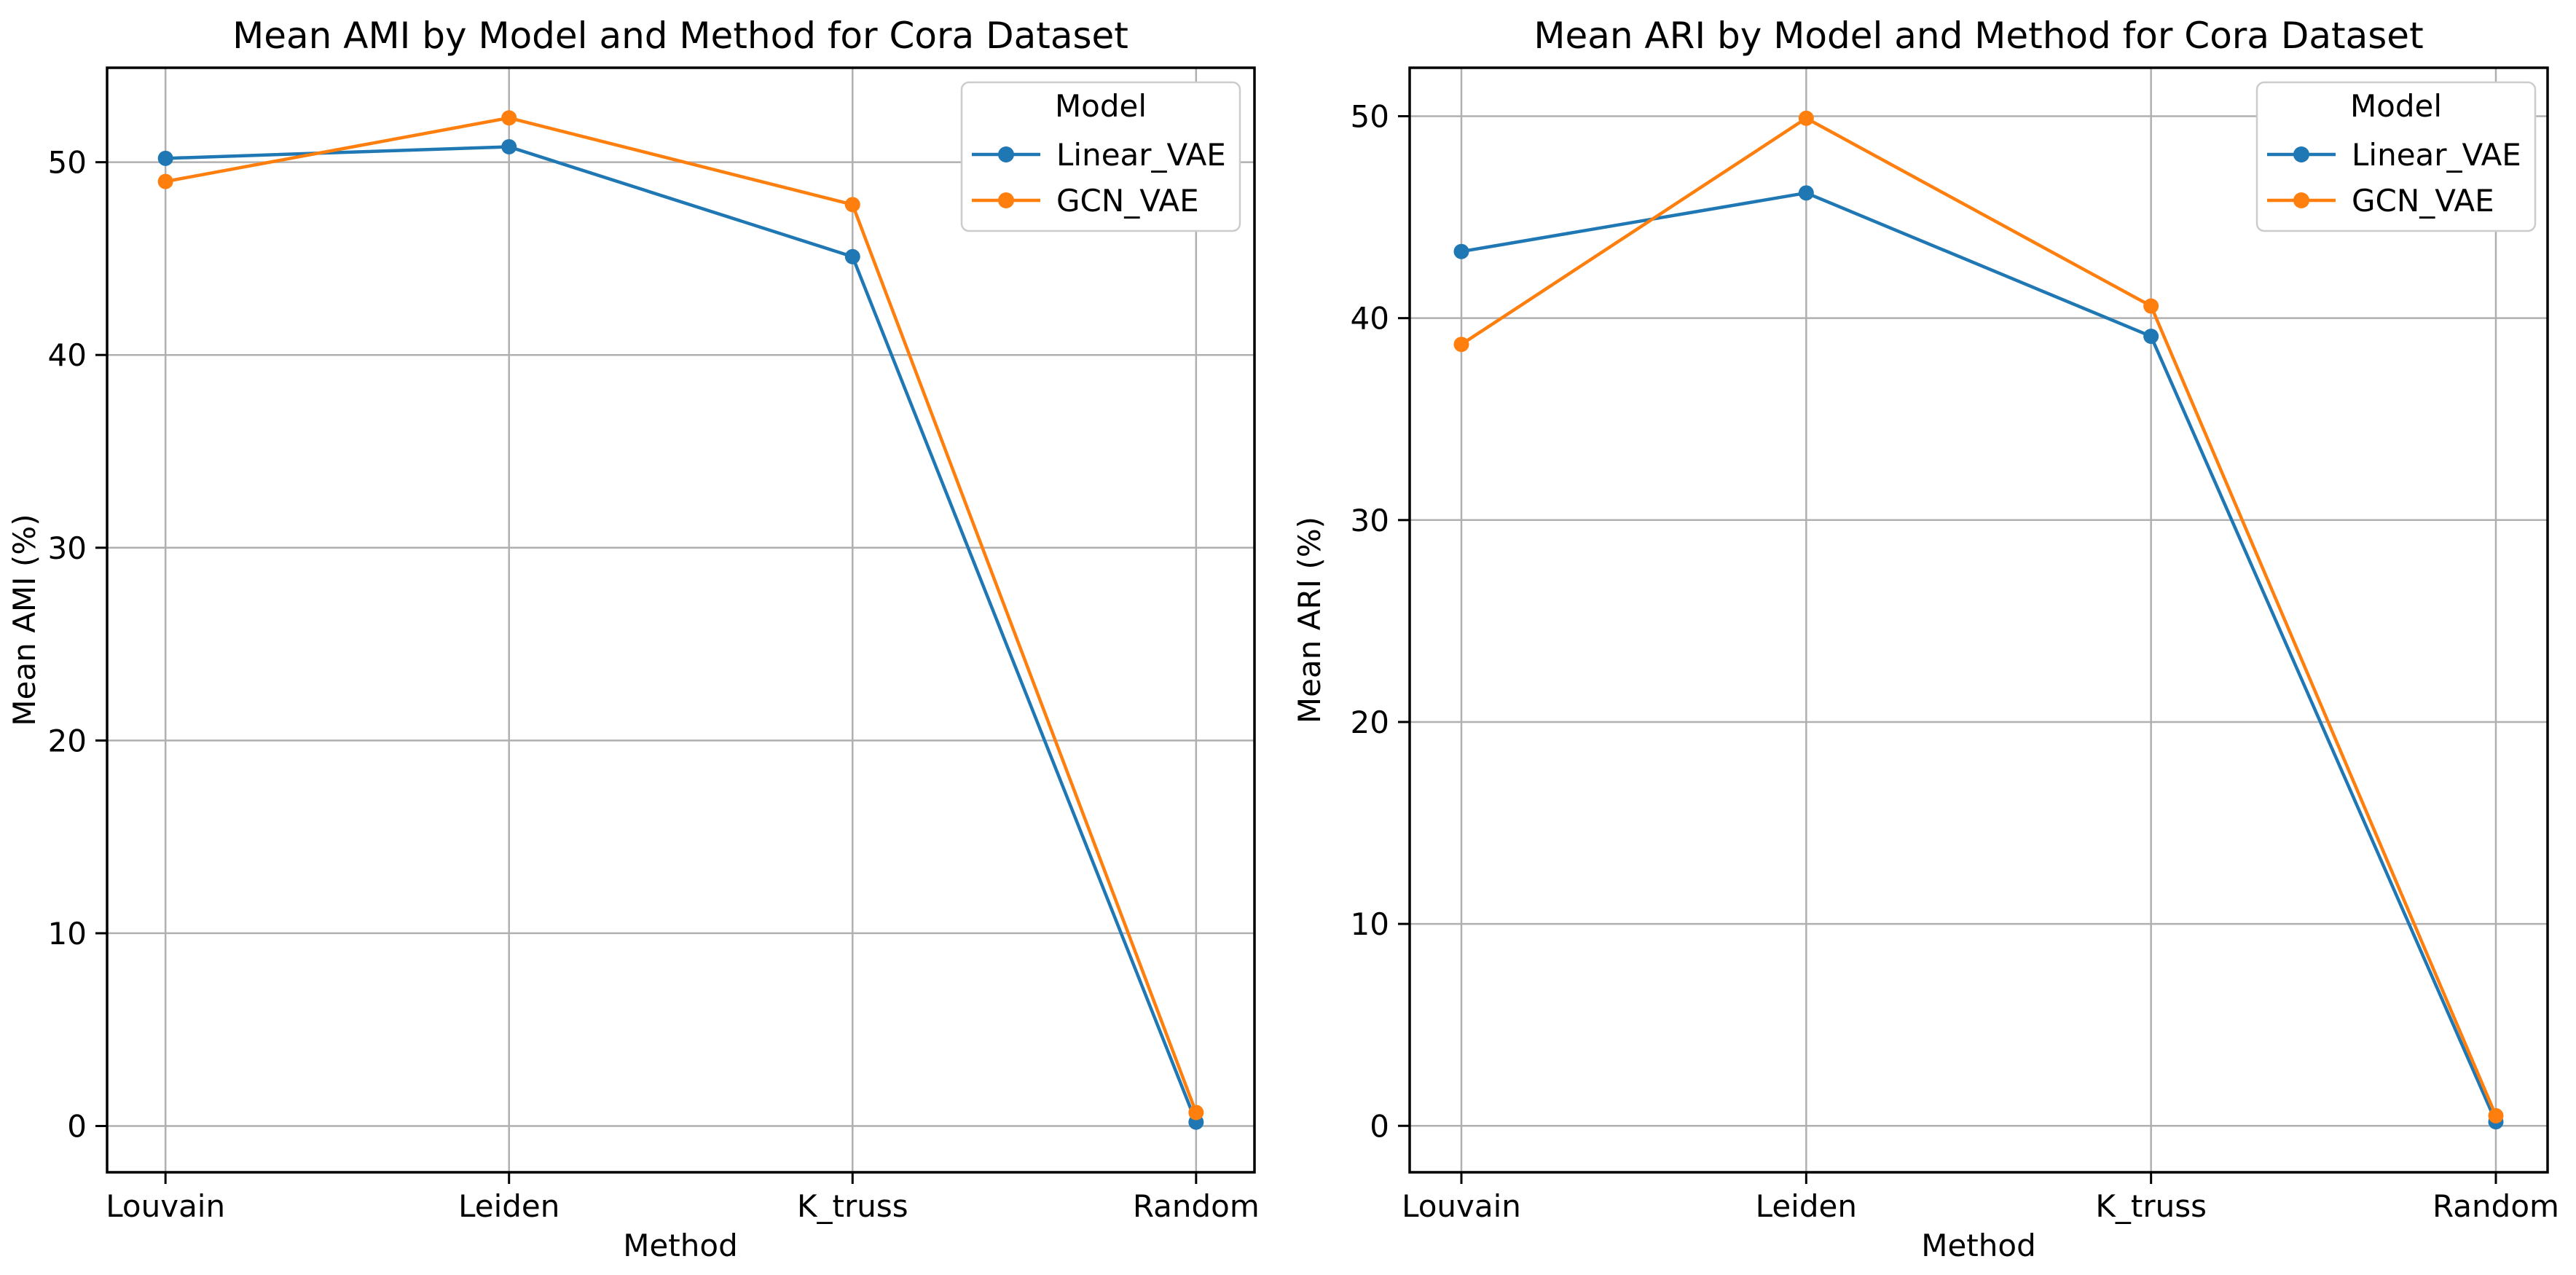 The image size is (2576, 1275). What do you see at coordinates (1978, 1245) in the screenshot?
I see `chart-ari-xlabel: Method` at bounding box center [1978, 1245].